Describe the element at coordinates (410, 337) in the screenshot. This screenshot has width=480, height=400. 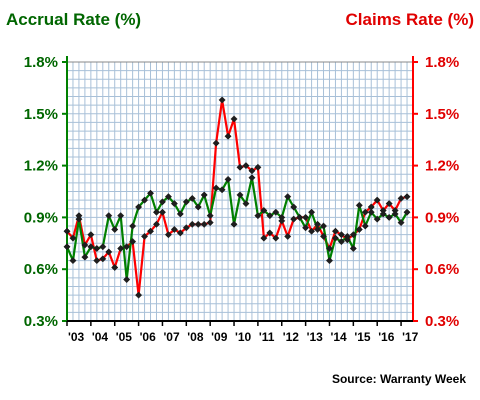
I see `x-tick-label: '17` at that location.